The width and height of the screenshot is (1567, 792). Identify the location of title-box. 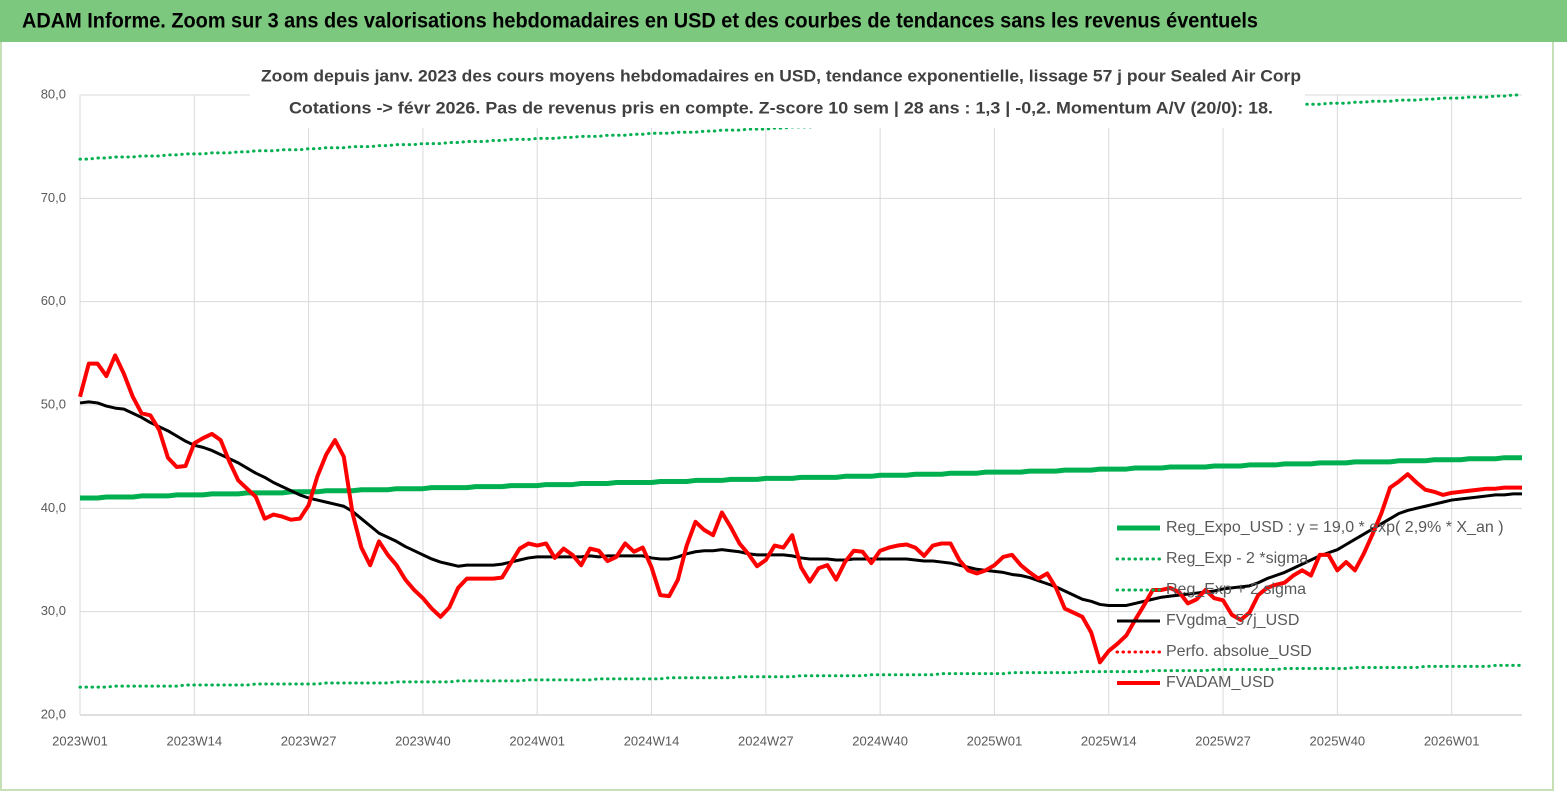
(777, 93).